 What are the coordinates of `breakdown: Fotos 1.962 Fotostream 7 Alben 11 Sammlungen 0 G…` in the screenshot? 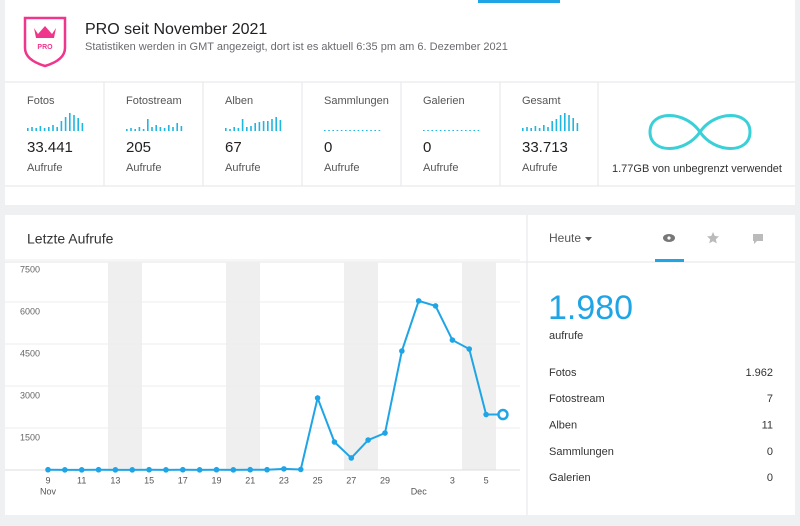 It's located at (661, 425).